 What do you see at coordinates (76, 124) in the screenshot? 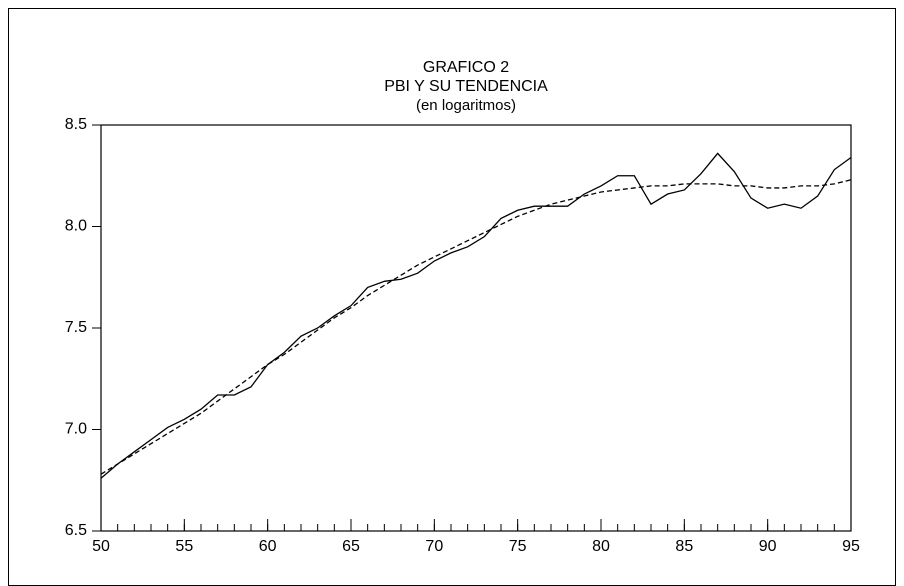
I see `y-tick-label: 8.5` at bounding box center [76, 124].